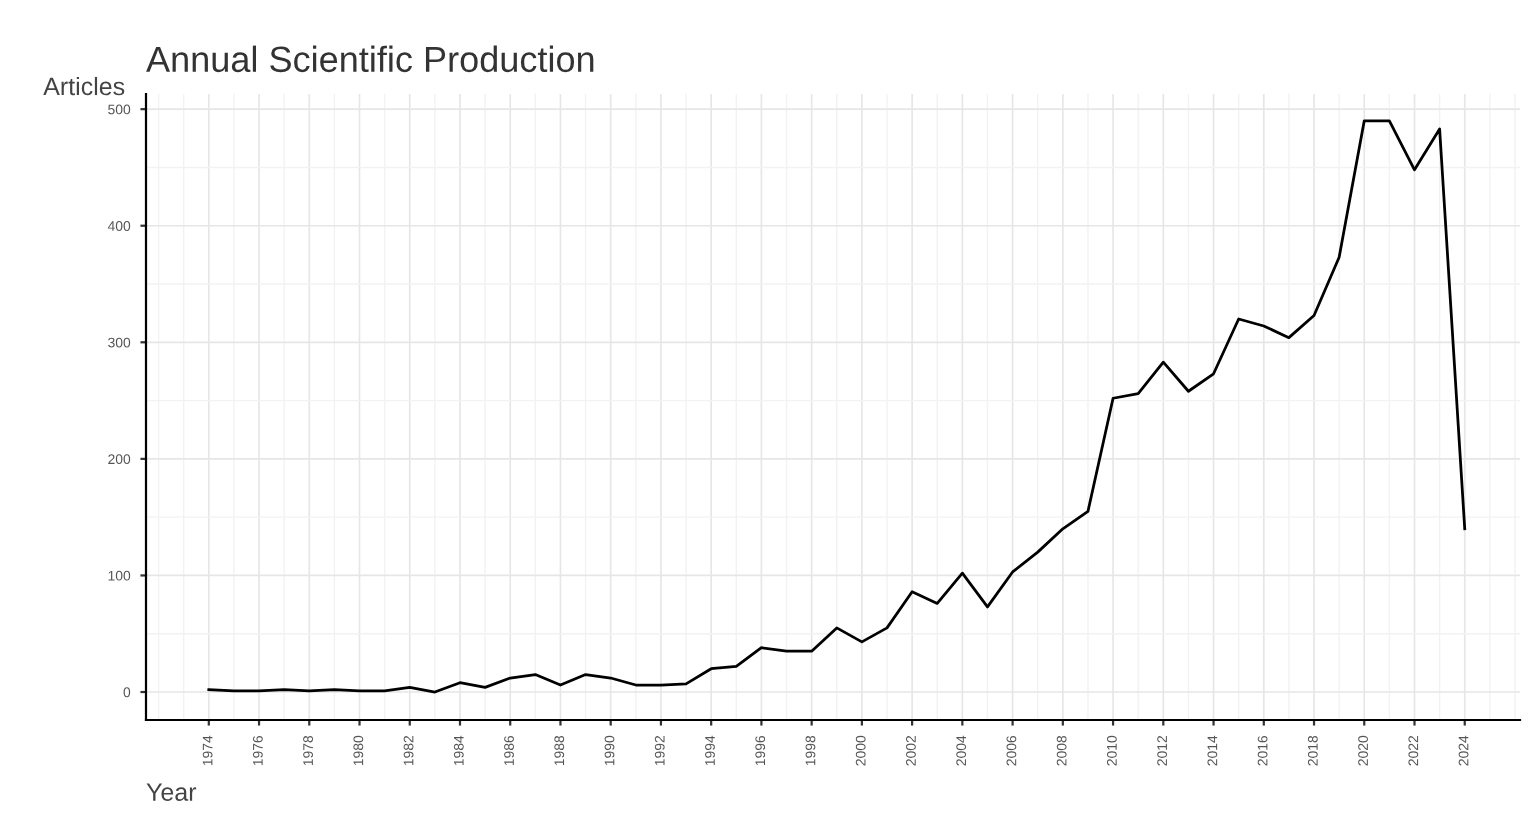 Image resolution: width=1532 pixels, height=816 pixels. Describe the element at coordinates (370, 59) in the screenshot. I see `chart-title: Annual Scientific Production` at that location.